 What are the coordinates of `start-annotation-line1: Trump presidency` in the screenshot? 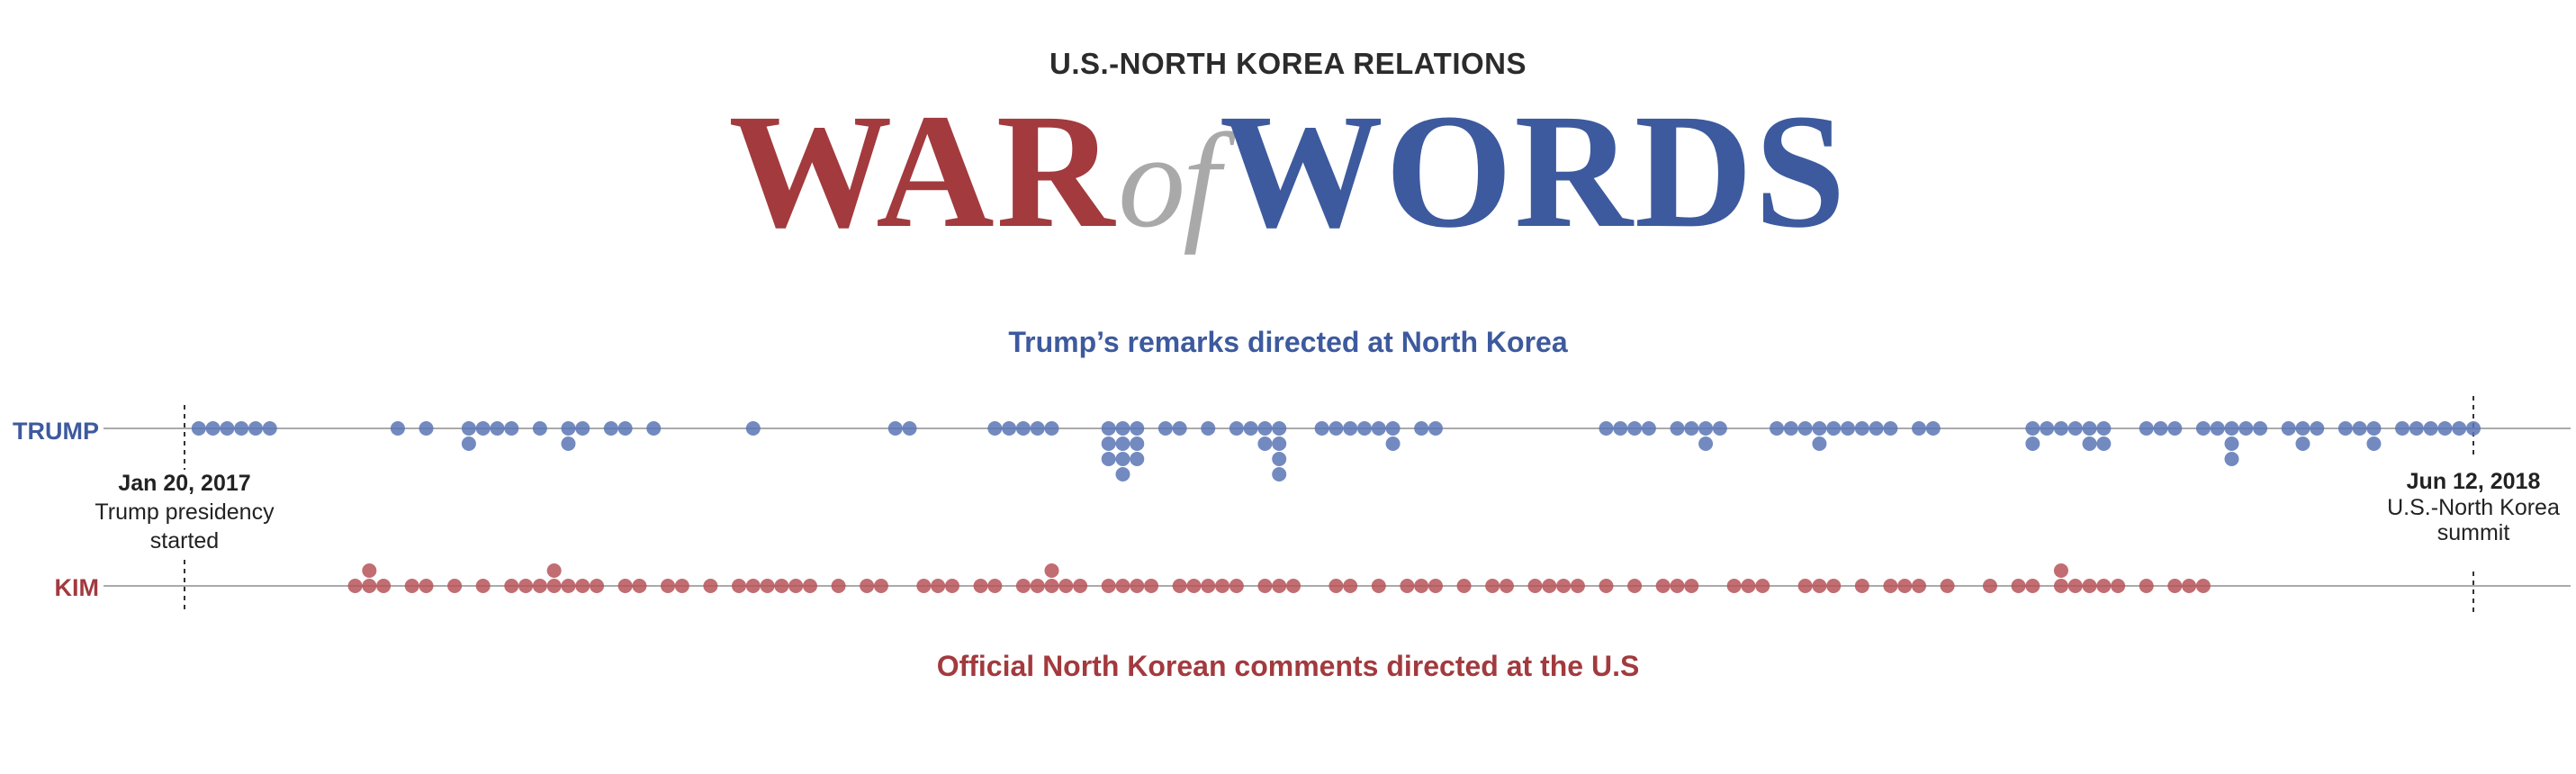 It's located at (185, 512).